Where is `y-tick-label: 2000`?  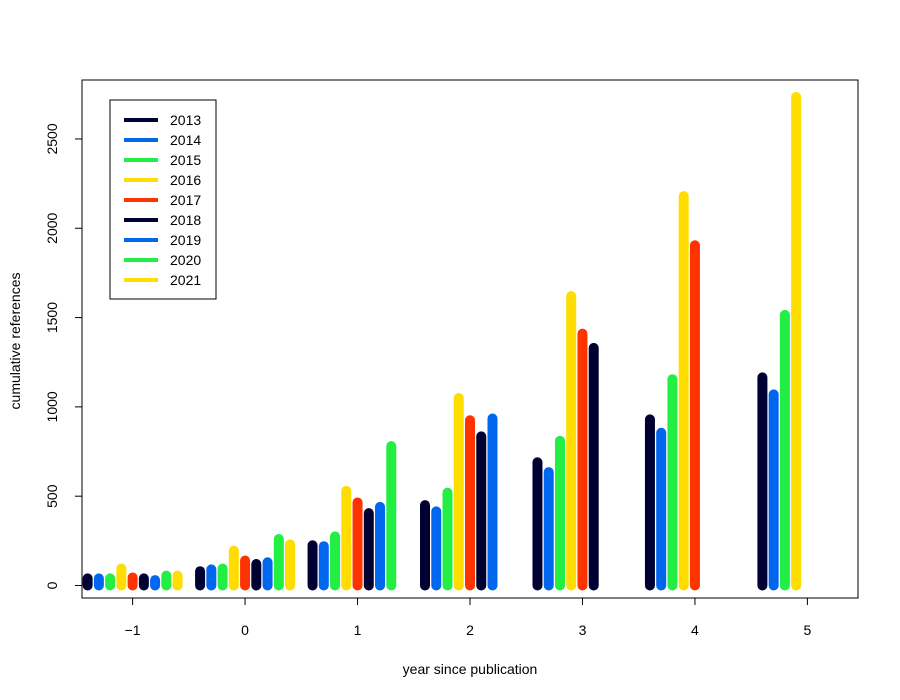
y-tick-label: 2000 is located at coordinates (52, 227).